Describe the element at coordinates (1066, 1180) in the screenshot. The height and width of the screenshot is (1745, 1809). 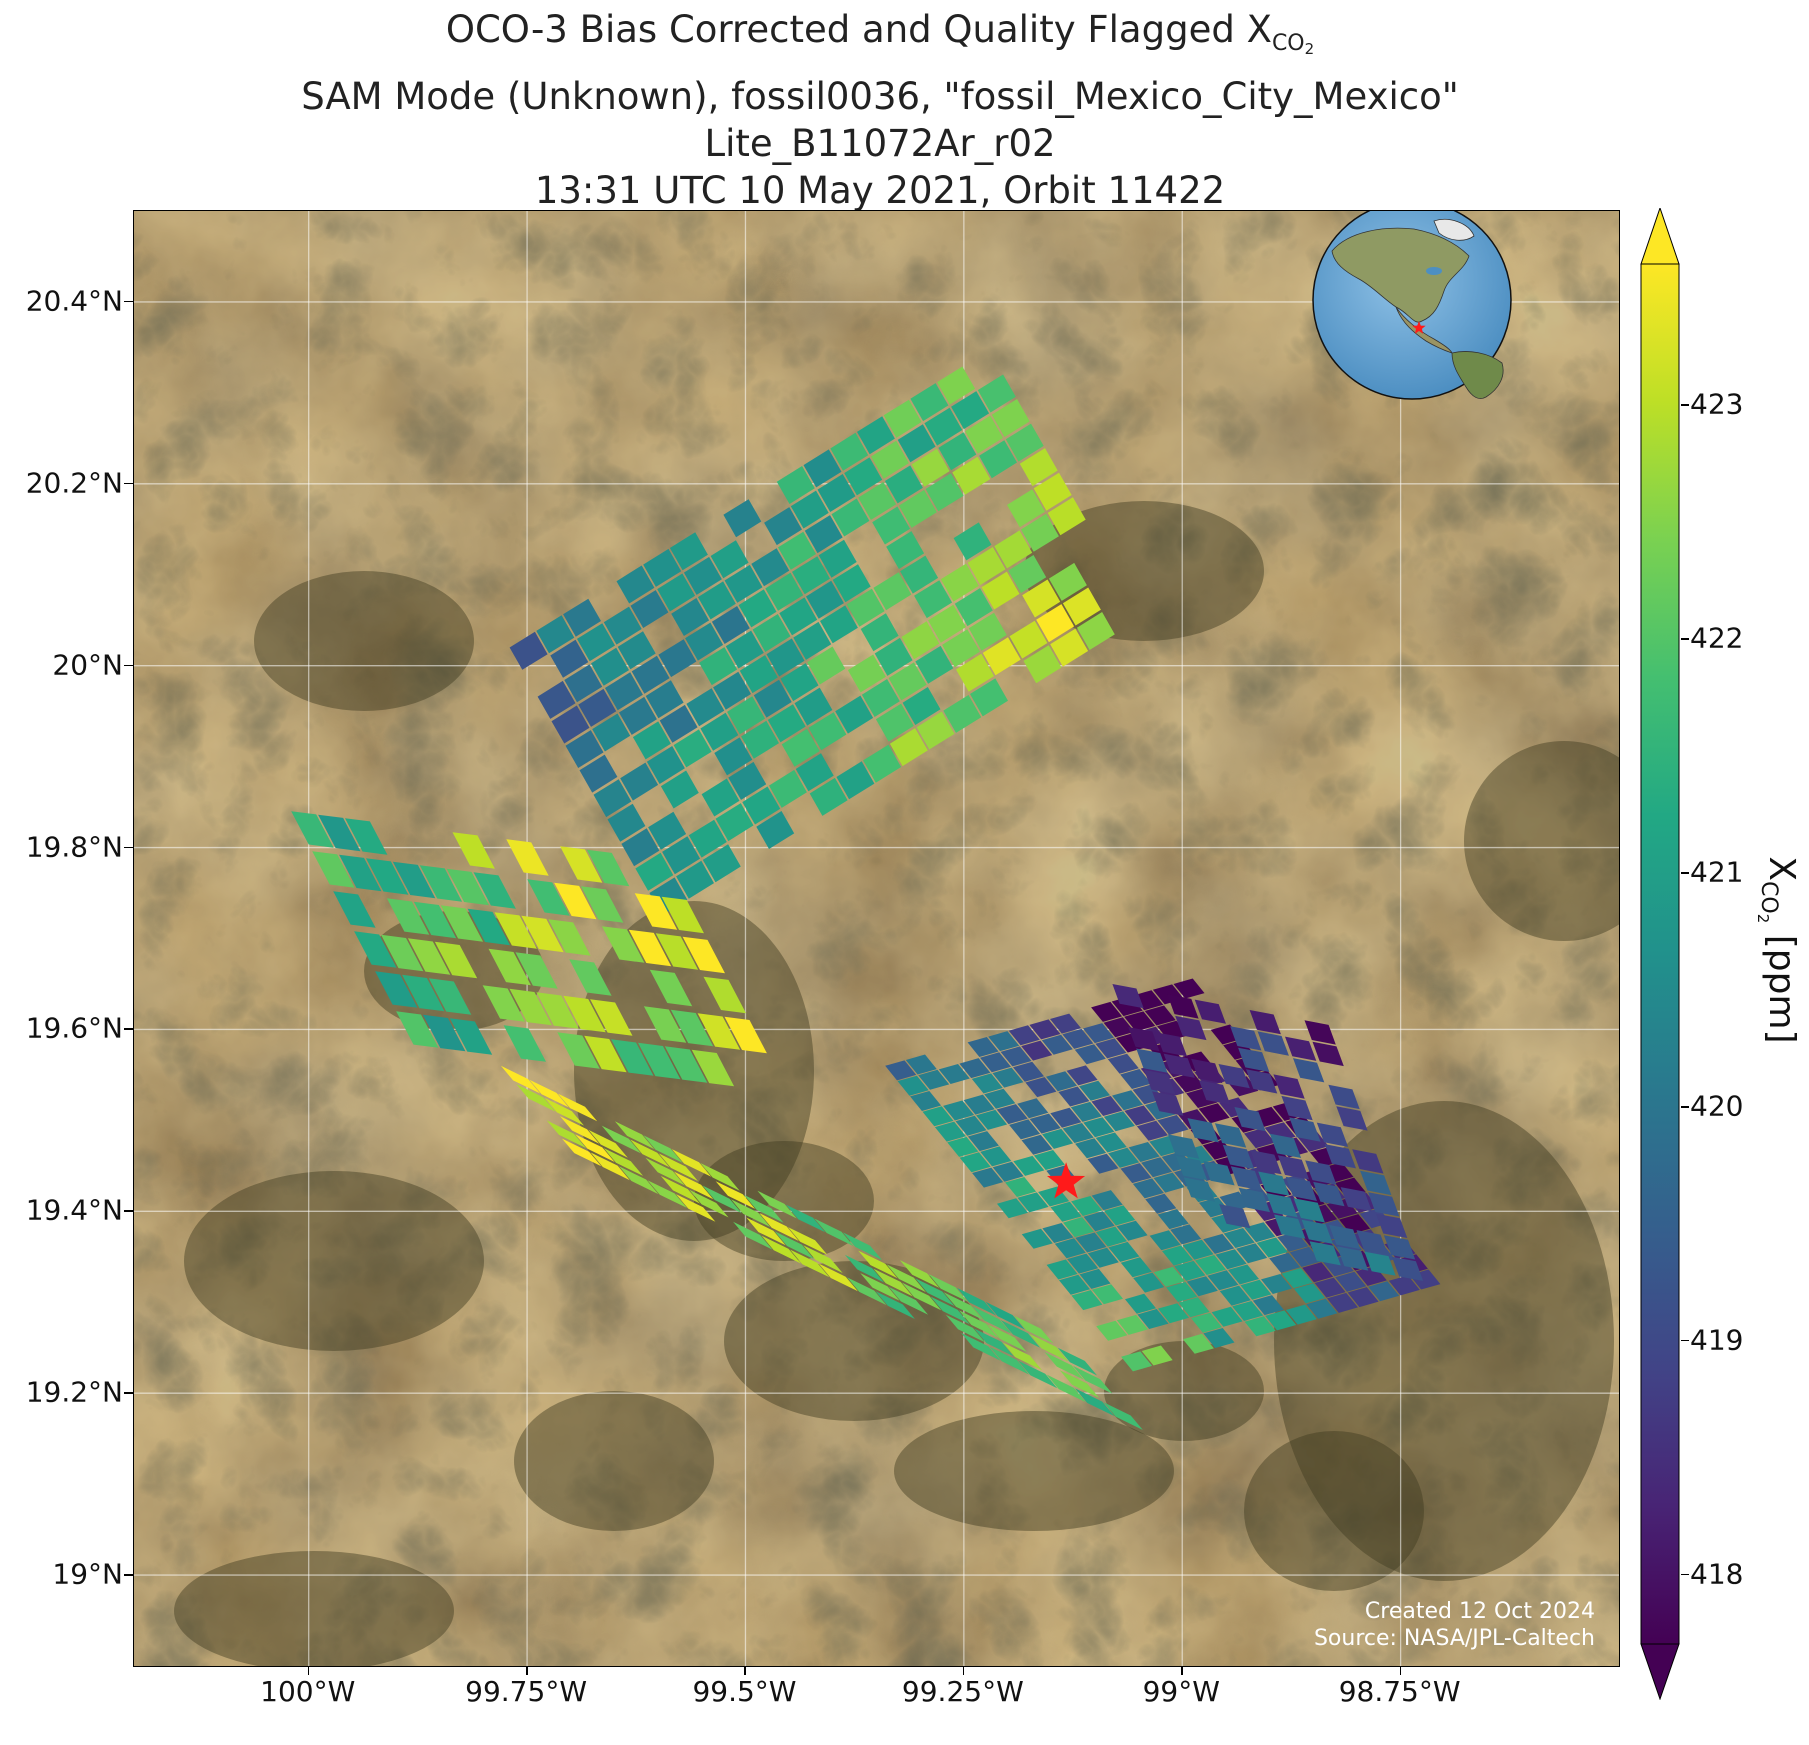
I see `target-marker` at that location.